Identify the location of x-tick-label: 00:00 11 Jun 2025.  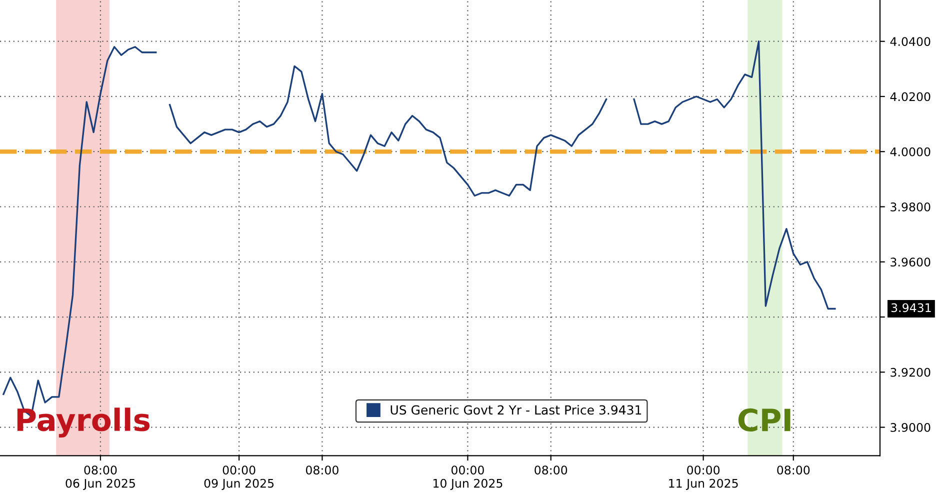
(703, 478).